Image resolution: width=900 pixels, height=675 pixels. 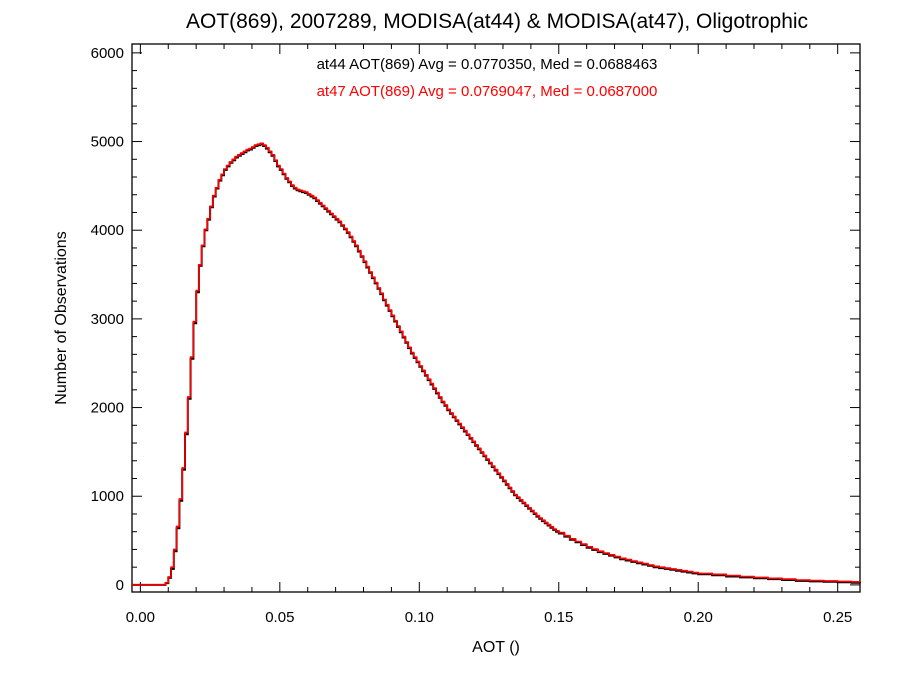 I want to click on x-tick-label: 0.20, so click(x=698, y=617).